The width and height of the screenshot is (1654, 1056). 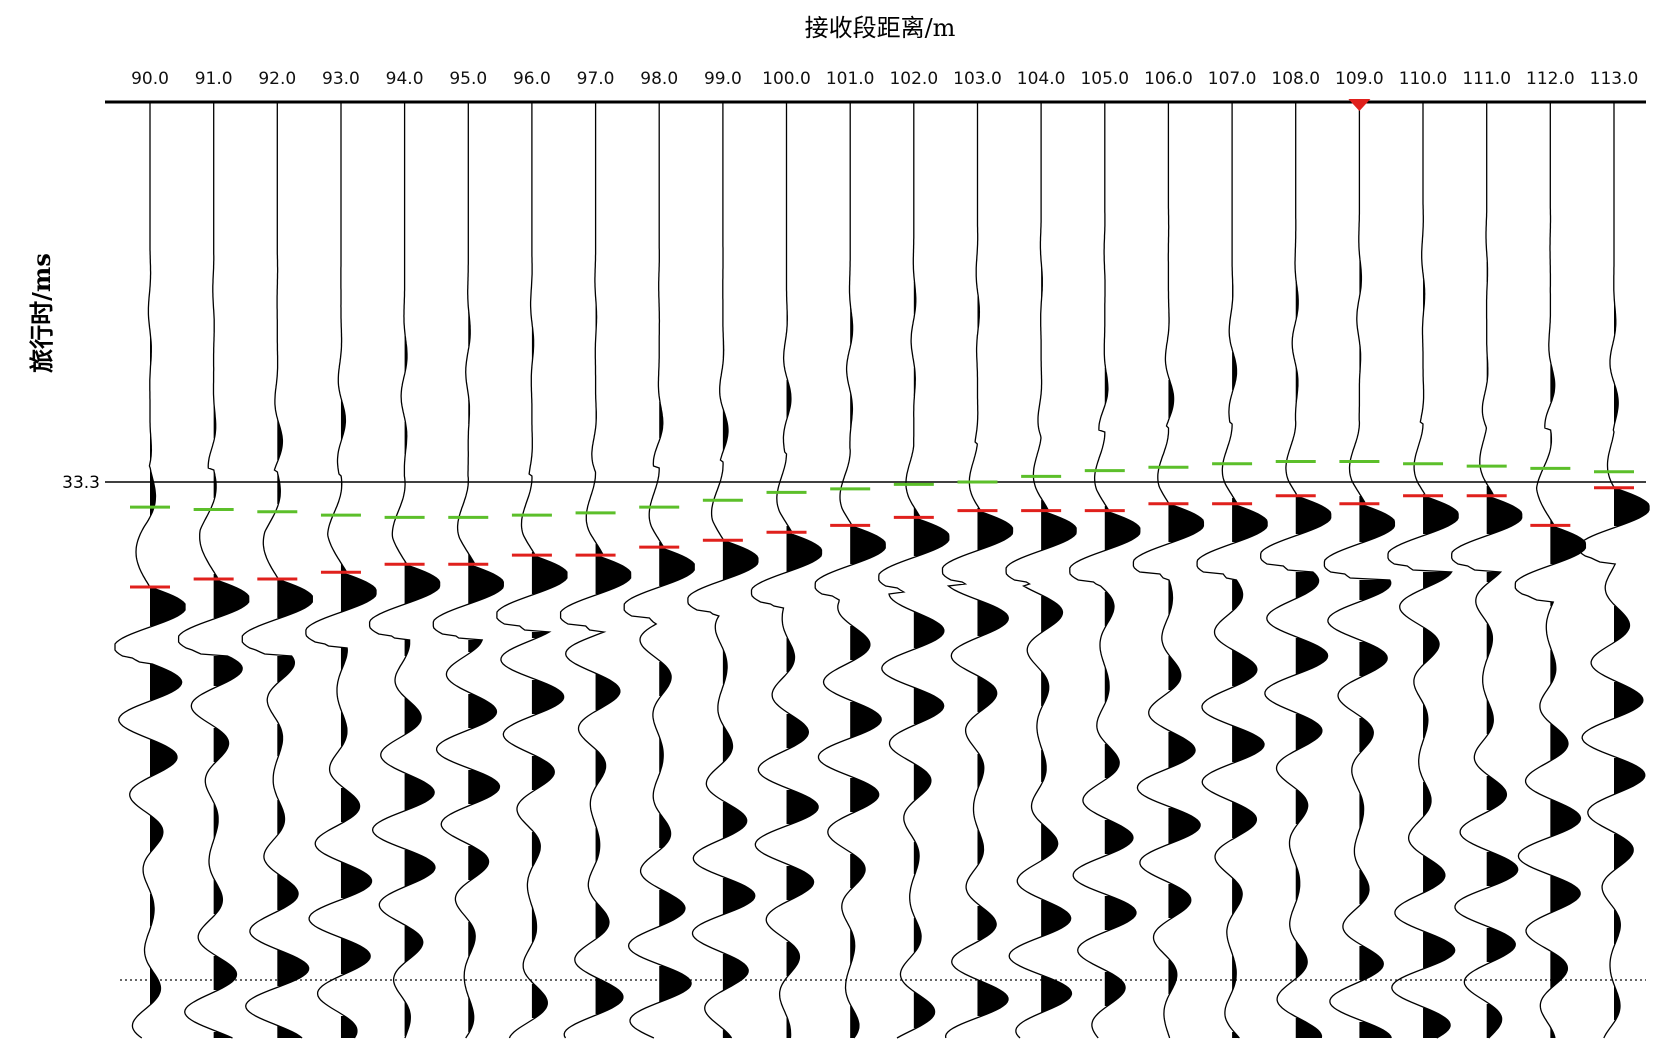 What do you see at coordinates (1614, 79) in the screenshot?
I see `x-tick-label: 113.0` at bounding box center [1614, 79].